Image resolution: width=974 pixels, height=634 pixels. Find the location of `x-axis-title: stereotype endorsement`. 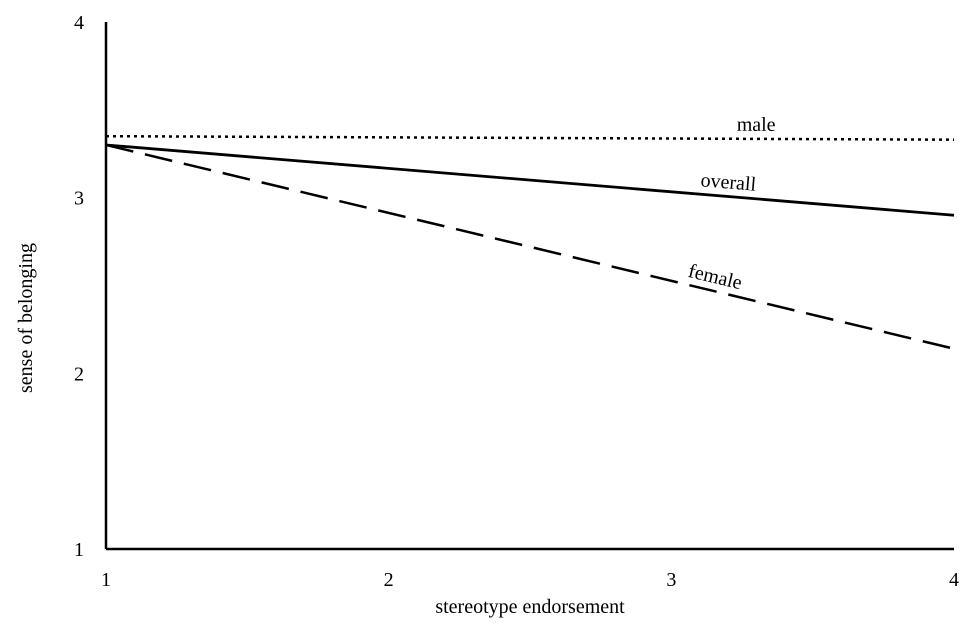

x-axis-title: stereotype endorsement is located at coordinates (530, 607).